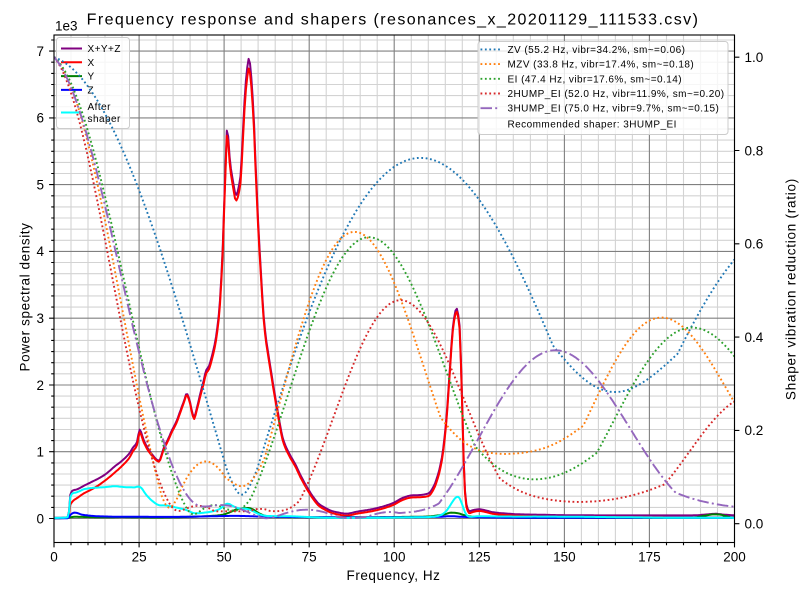 The width and height of the screenshot is (800, 605). What do you see at coordinates (394, 575) in the screenshot?
I see `svg-text: Frequency, Hz` at bounding box center [394, 575].